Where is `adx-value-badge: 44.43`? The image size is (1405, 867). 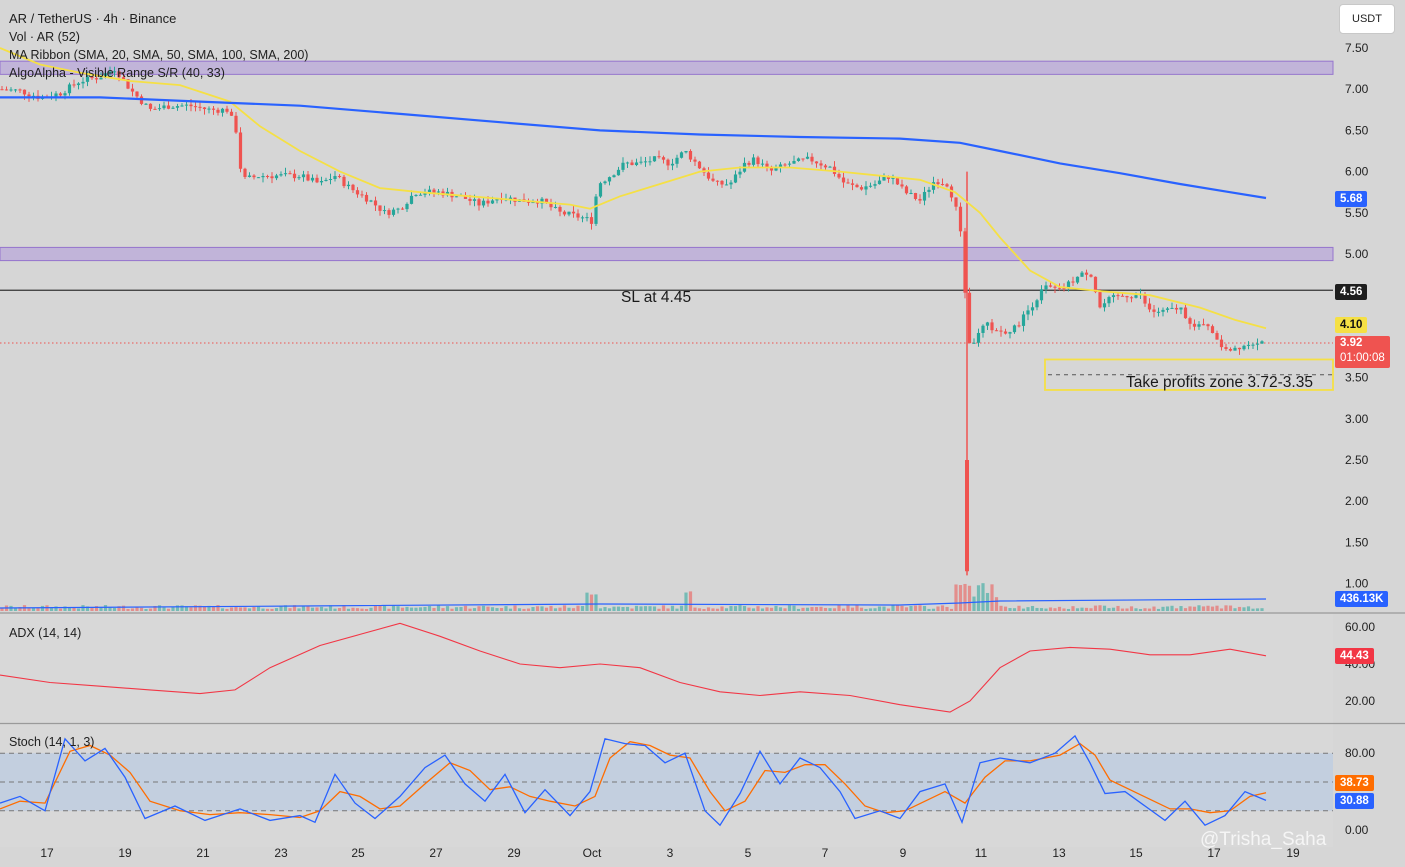
adx-value-badge: 44.43 is located at coordinates (1354, 656).